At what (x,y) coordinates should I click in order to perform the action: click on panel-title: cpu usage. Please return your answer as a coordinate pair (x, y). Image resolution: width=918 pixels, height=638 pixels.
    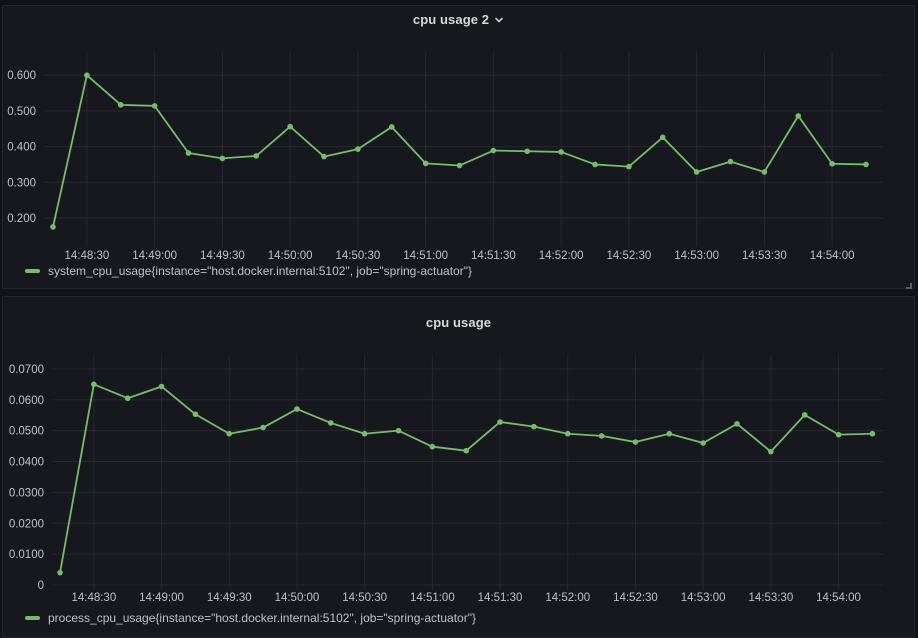
    Looking at the image, I should click on (458, 322).